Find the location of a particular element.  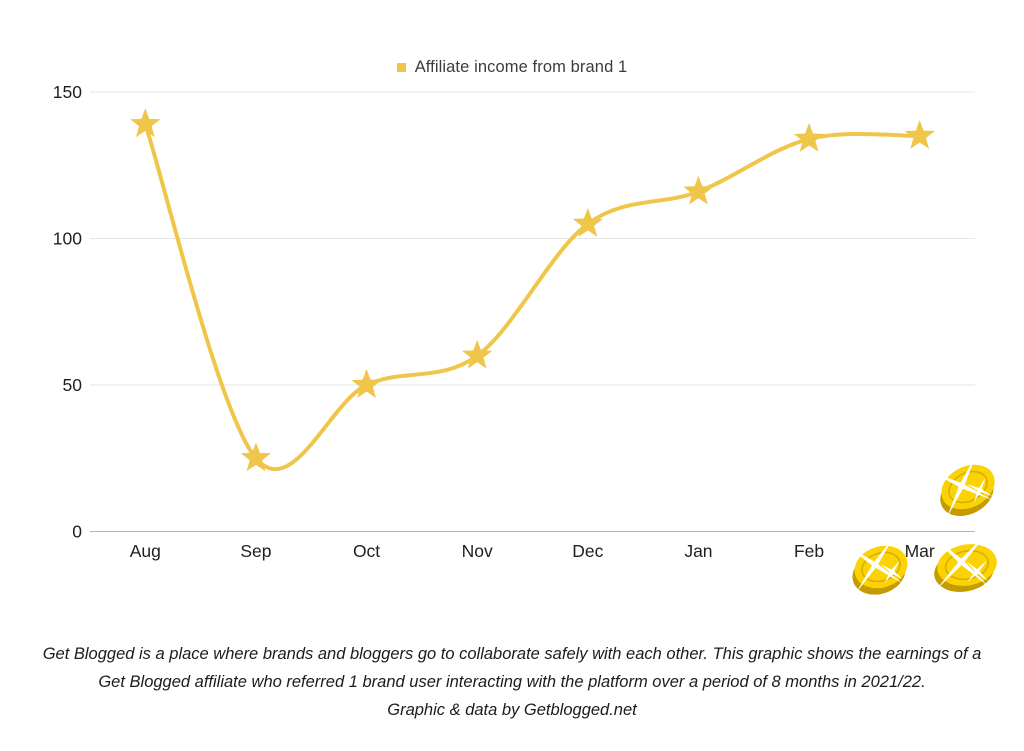

data-point-star-Dec is located at coordinates (588, 222).